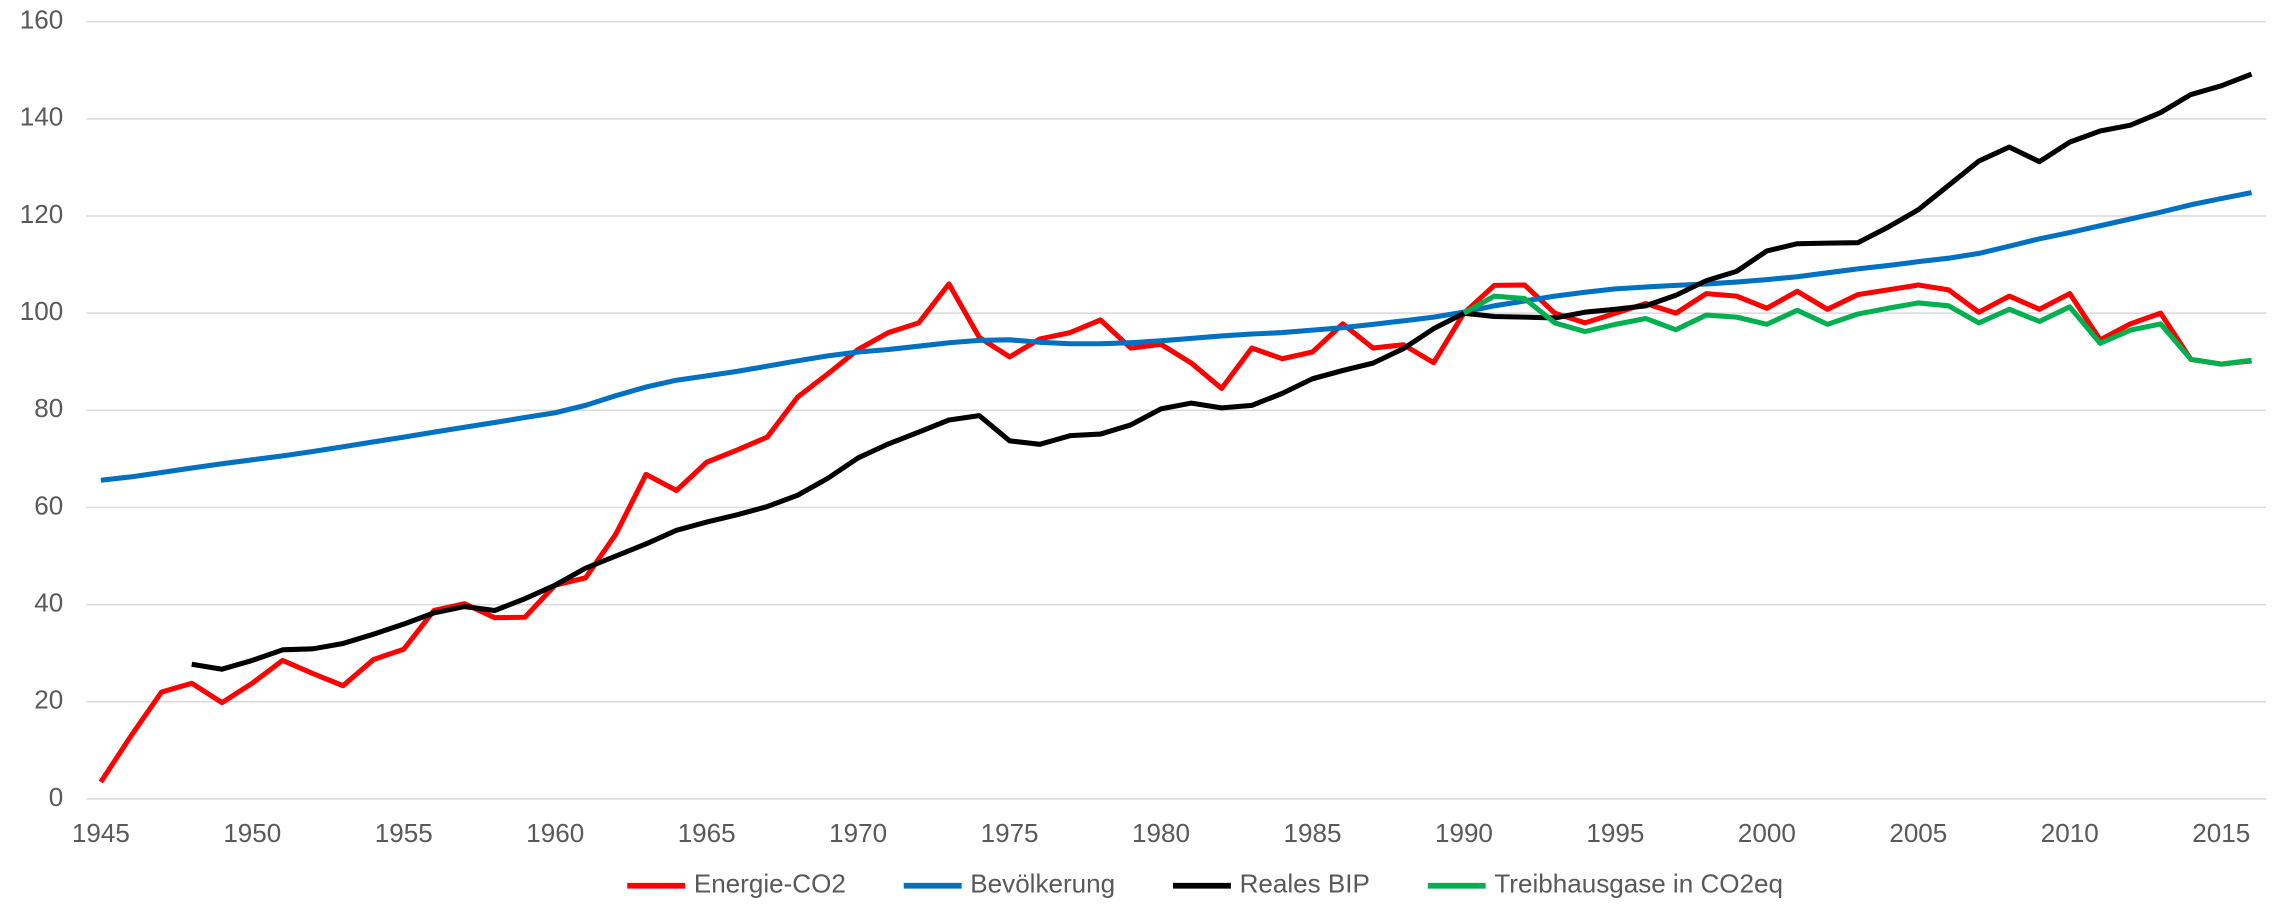 The width and height of the screenshot is (2280, 911). Describe the element at coordinates (1638, 884) in the screenshot. I see `legend-label: Treibhausgase in CO2eq` at that location.